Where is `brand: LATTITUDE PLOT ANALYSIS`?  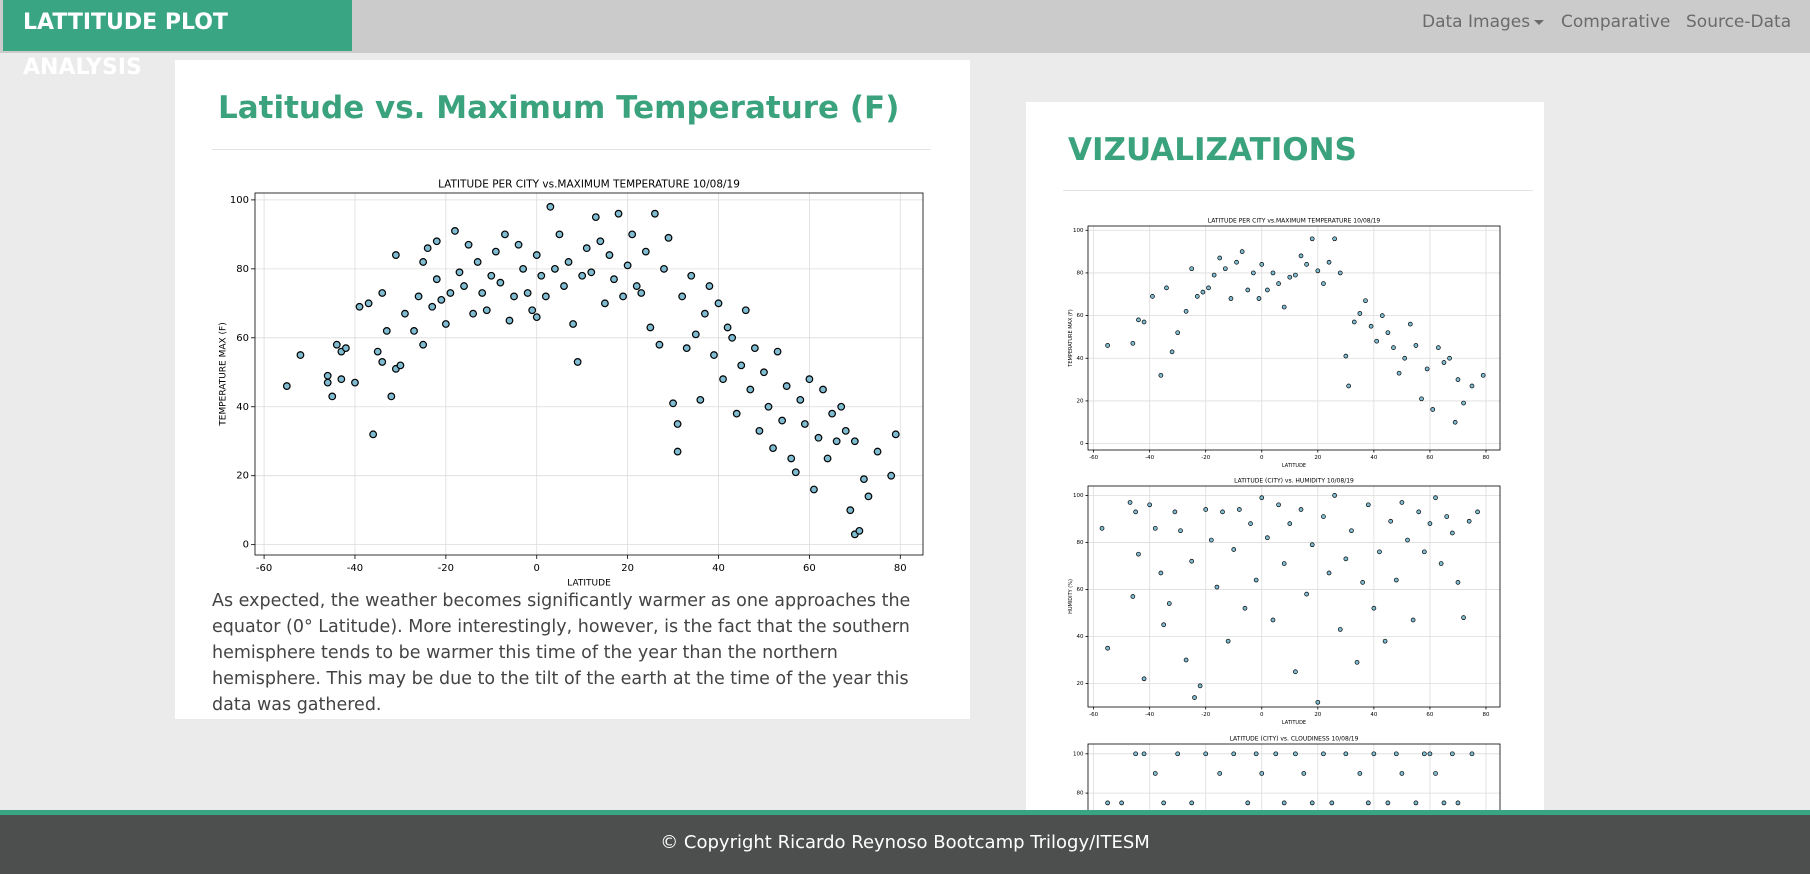
brand: LATTITUDE PLOT ANALYSIS is located at coordinates (177, 40).